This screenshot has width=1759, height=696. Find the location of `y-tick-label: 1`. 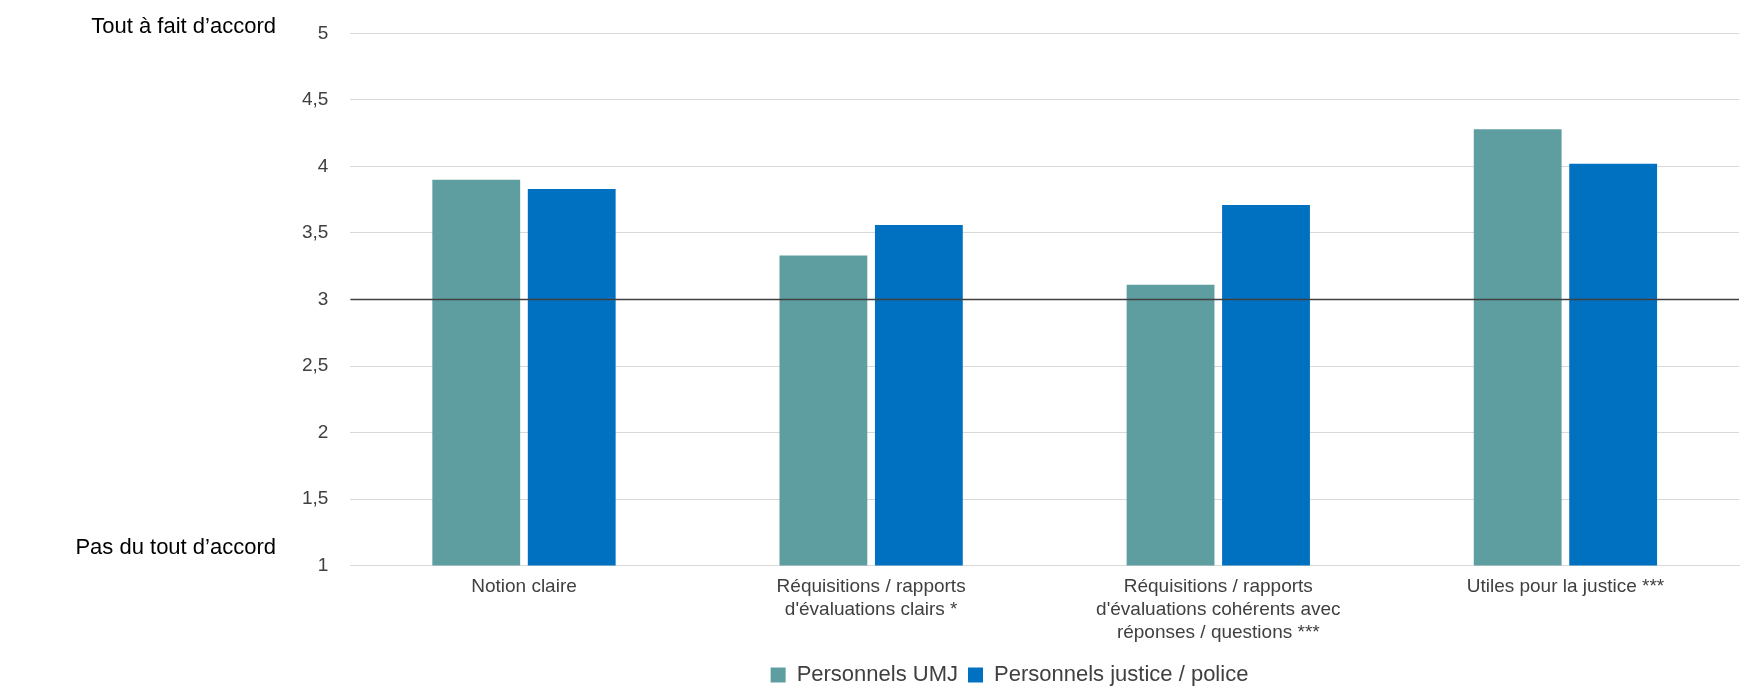

y-tick-label: 1 is located at coordinates (323, 564).